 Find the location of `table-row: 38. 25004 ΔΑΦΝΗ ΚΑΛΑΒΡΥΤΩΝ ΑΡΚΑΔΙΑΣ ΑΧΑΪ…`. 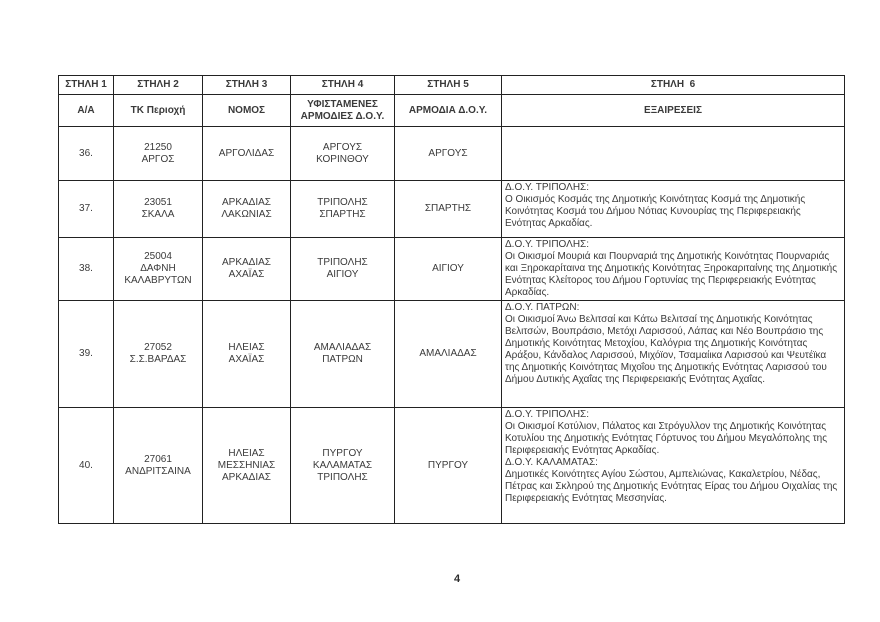

table-row: 38. 25004 ΔΑΦΝΗ ΚΑΛΑΒΡΥΤΩΝ ΑΡΚΑΔΙΑΣ ΑΧΑΪ… is located at coordinates (451, 269).